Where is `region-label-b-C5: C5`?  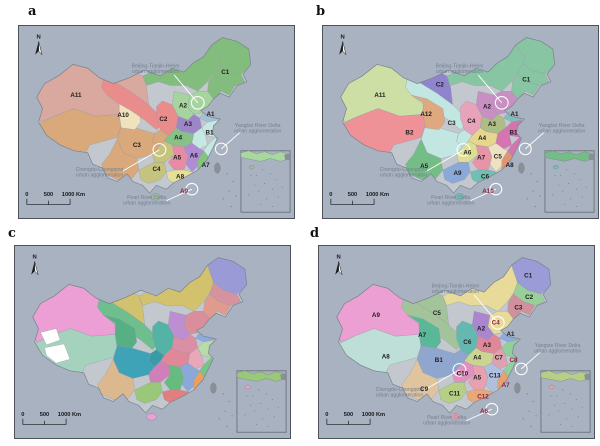
region-label-b-C5: C5 is located at coordinates (498, 157).